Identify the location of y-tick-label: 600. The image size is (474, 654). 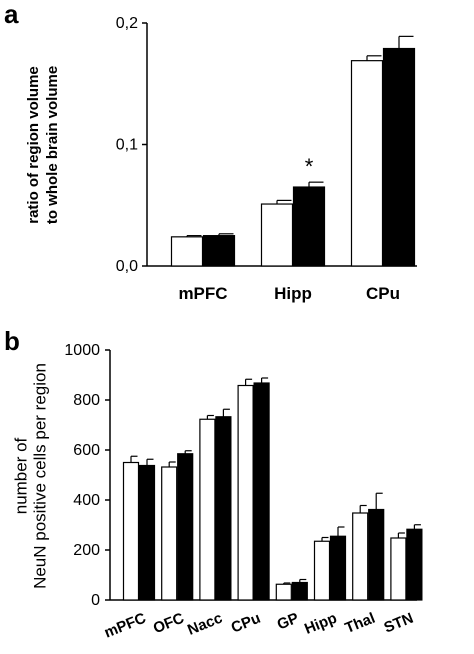
(86, 450).